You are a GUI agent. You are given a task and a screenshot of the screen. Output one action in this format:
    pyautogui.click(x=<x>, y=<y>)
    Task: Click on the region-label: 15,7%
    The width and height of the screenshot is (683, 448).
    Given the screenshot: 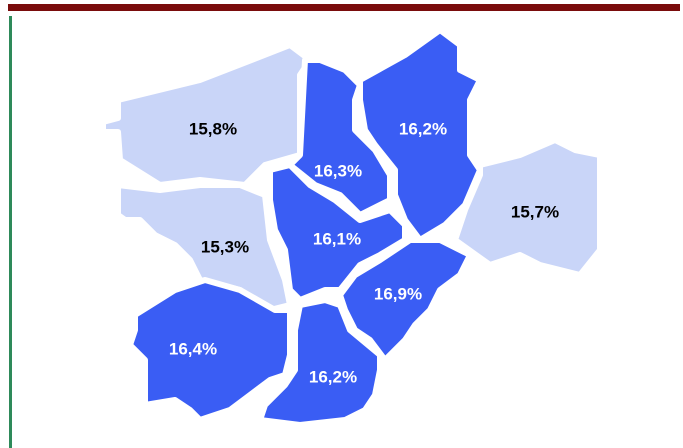 What is the action you would take?
    pyautogui.click(x=535, y=211)
    